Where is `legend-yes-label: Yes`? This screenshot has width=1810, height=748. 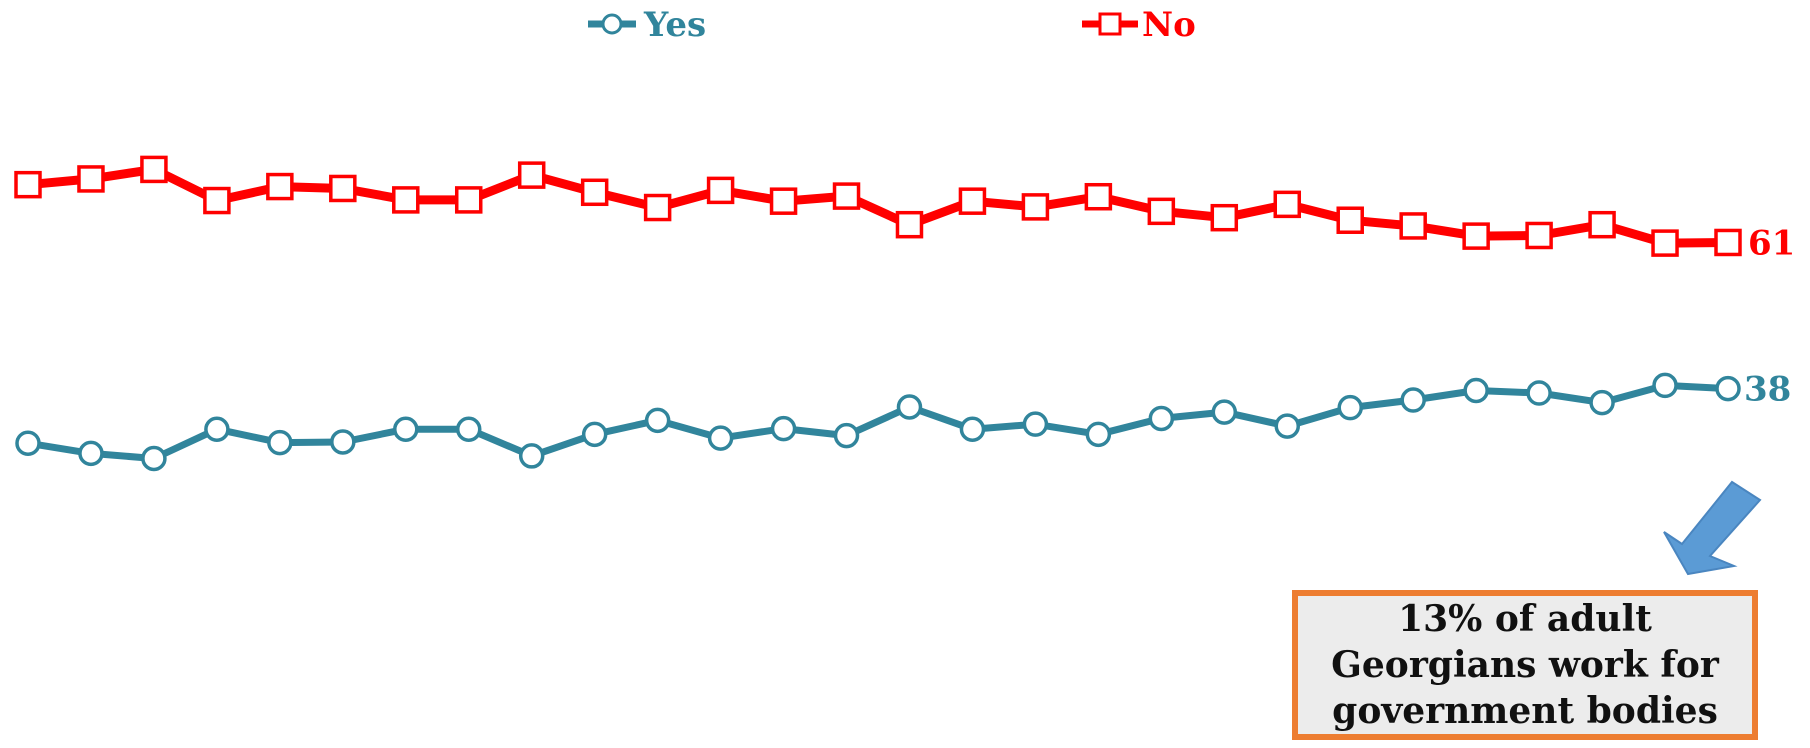 legend-yes-label: Yes is located at coordinates (674, 25).